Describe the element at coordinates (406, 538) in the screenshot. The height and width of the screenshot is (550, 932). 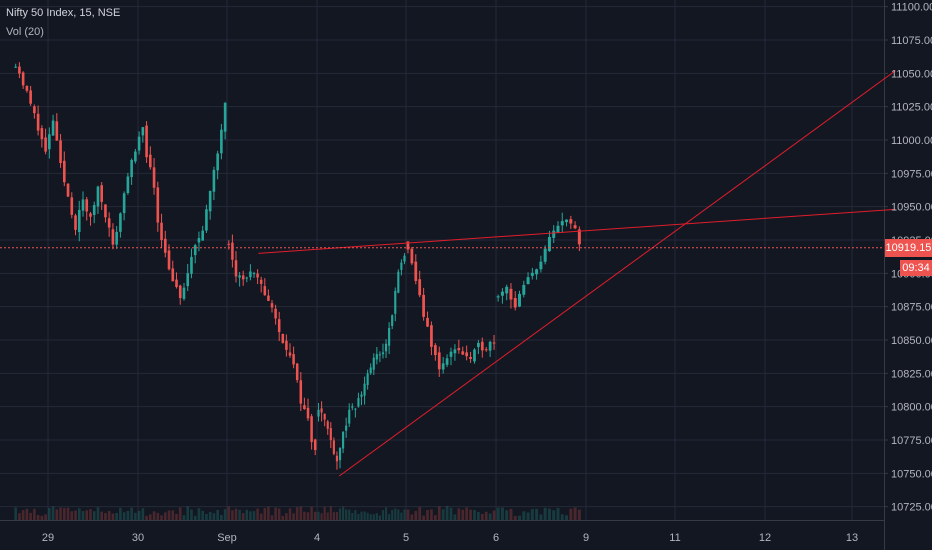
I see `x-tick-label: 5` at that location.